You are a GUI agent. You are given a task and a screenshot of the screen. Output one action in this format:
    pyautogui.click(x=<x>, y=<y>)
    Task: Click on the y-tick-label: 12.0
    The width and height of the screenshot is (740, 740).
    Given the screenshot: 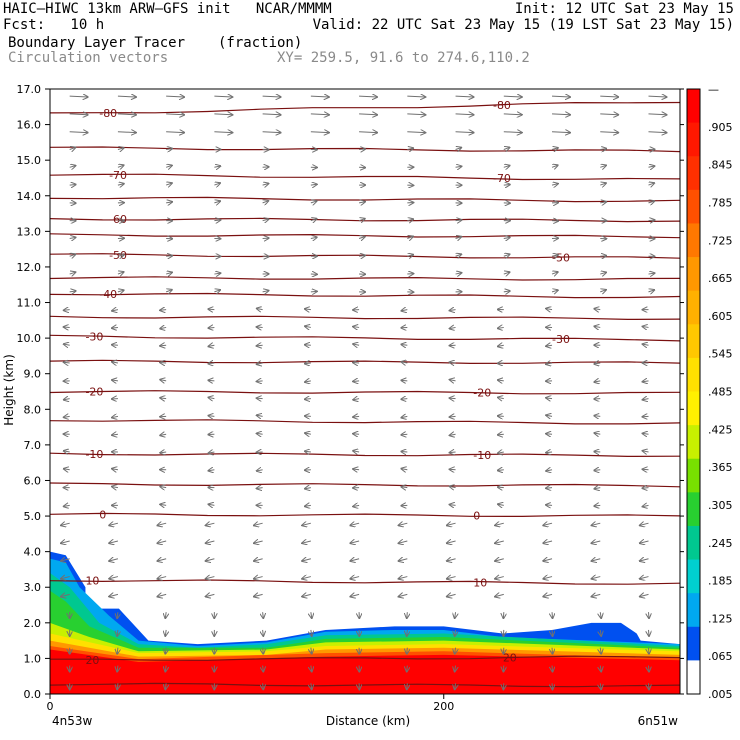 What is the action you would take?
    pyautogui.click(x=29, y=267)
    